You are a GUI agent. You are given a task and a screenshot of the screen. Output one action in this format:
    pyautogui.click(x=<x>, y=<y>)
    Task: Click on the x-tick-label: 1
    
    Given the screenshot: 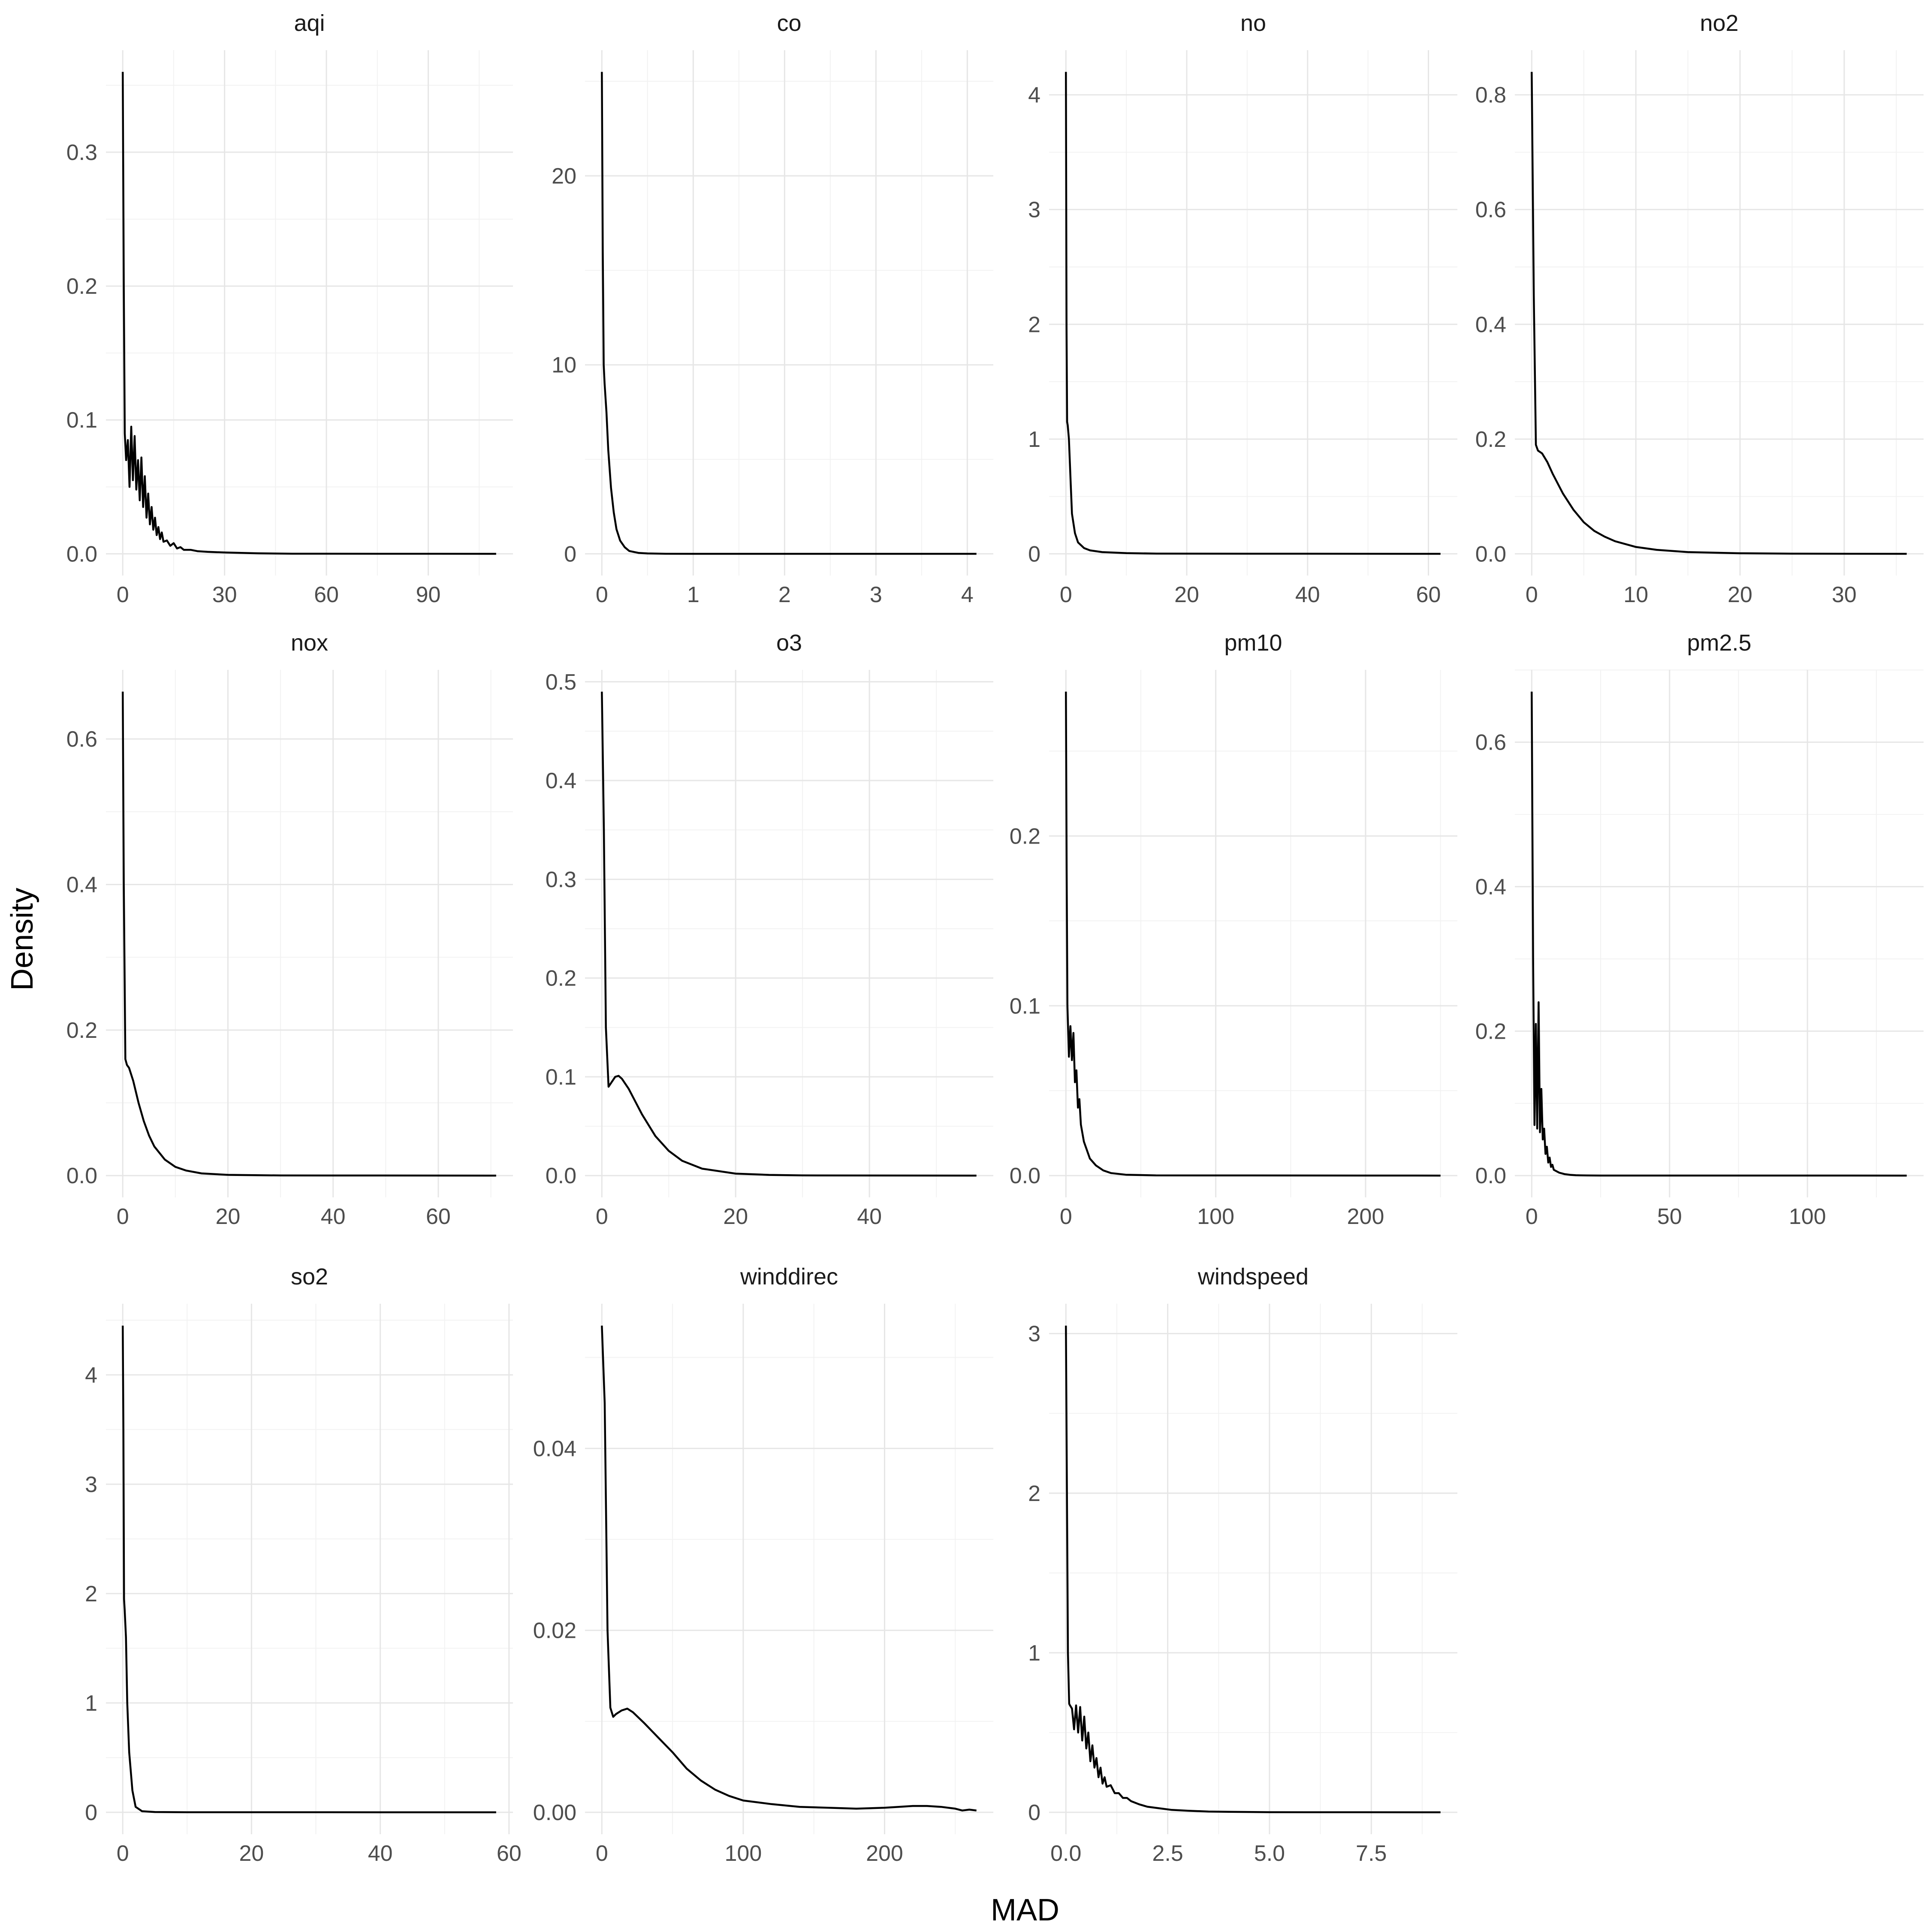 What is the action you would take?
    pyautogui.click(x=693, y=594)
    